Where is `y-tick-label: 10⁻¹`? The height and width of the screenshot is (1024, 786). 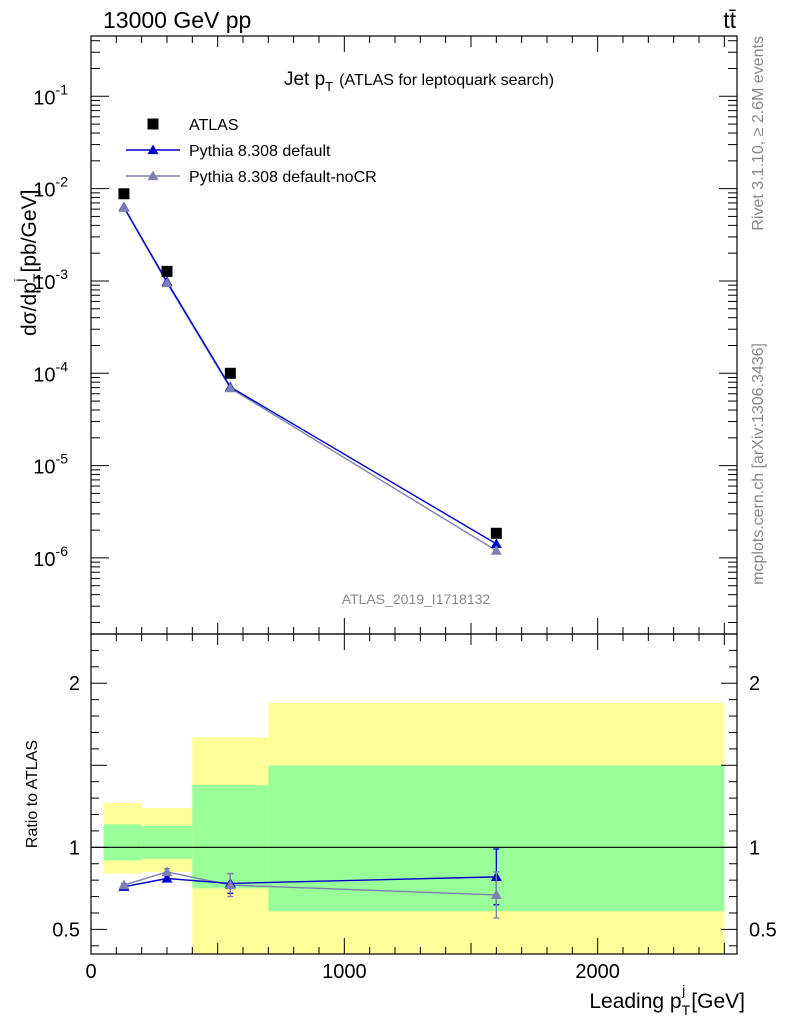
y-tick-label: 10⁻¹ is located at coordinates (50, 95).